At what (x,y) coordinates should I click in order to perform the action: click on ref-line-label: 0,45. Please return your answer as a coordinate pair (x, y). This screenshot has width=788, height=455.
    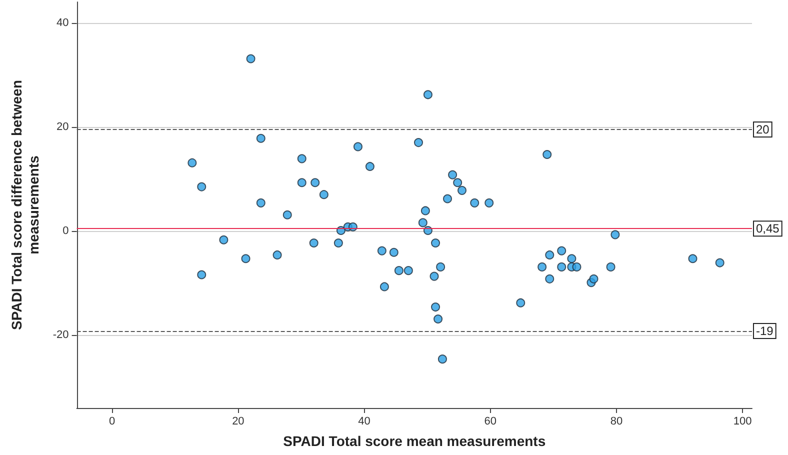
    Looking at the image, I should click on (768, 229).